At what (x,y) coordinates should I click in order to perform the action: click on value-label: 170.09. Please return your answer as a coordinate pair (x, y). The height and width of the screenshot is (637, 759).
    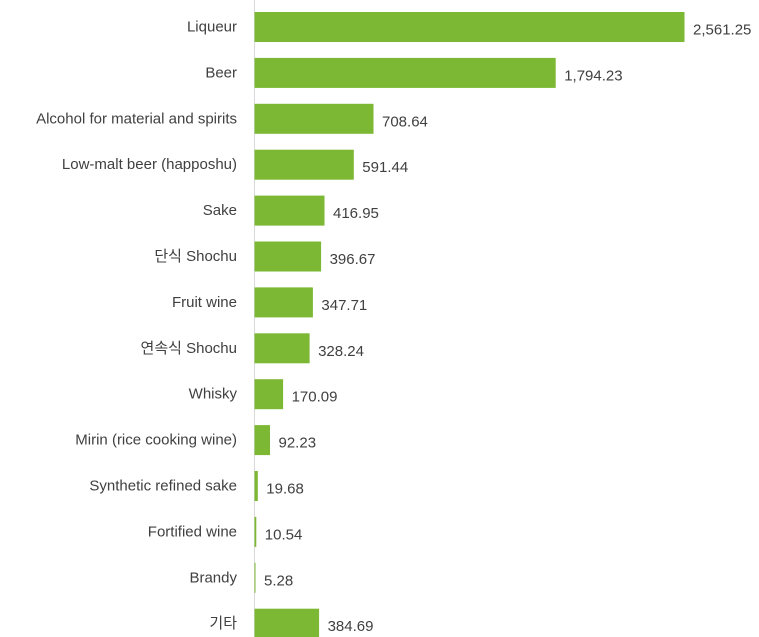
    Looking at the image, I should click on (315, 397).